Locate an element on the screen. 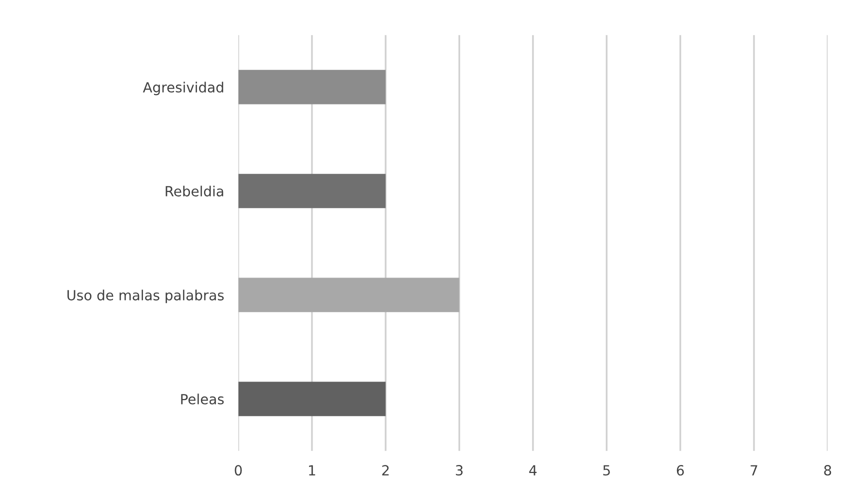 Image resolution: width=848 pixels, height=501 pixels. y-tick-label: Rebeldia is located at coordinates (195, 191).